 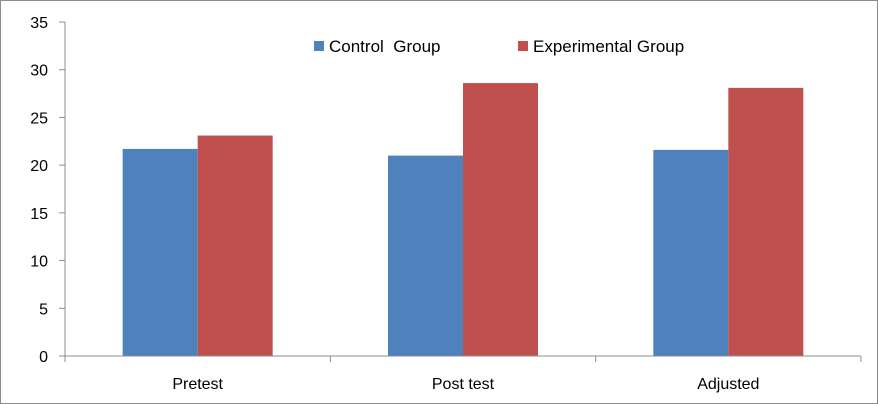 I want to click on y-tick-label: 10, so click(x=39, y=262).